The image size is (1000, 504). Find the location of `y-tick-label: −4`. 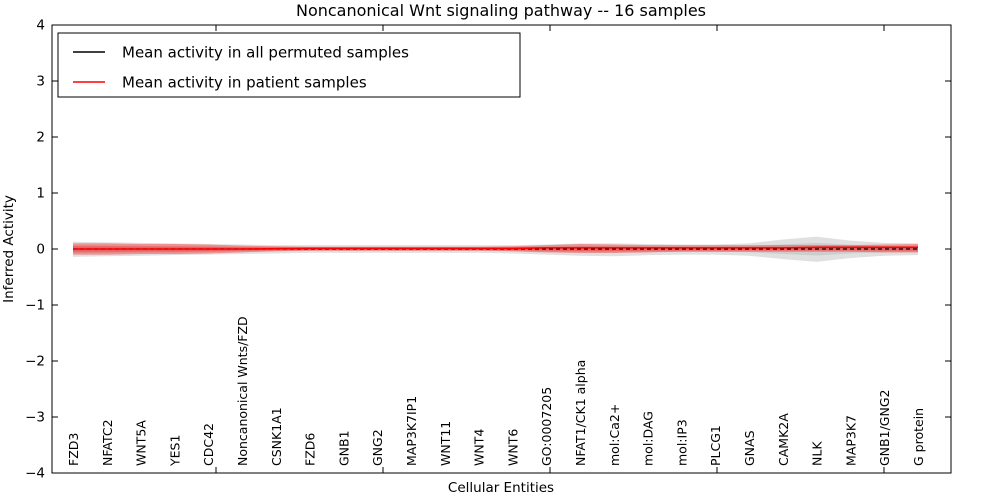

y-tick-label: −4 is located at coordinates (35, 474).